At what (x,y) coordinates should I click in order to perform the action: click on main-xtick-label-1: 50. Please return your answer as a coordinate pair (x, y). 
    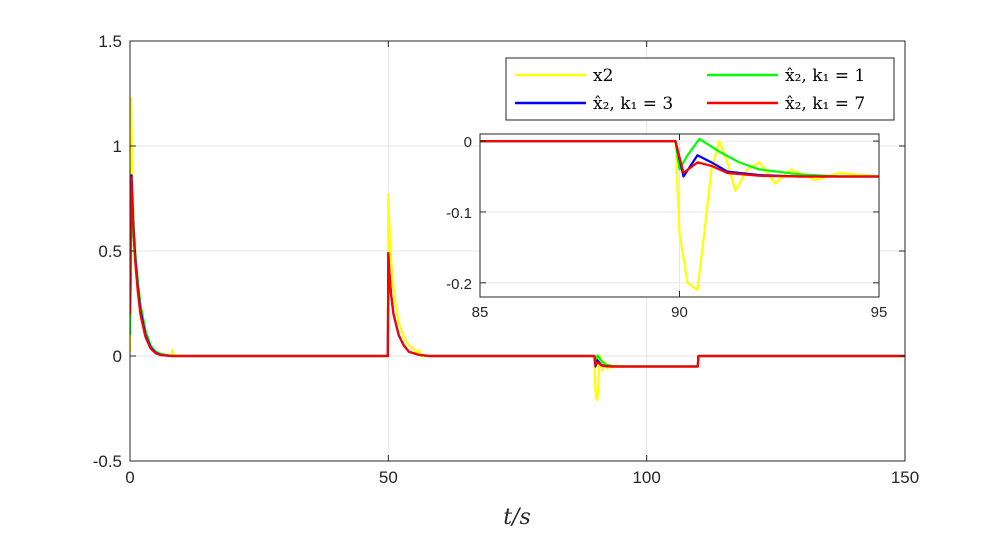
    Looking at the image, I should click on (388, 477).